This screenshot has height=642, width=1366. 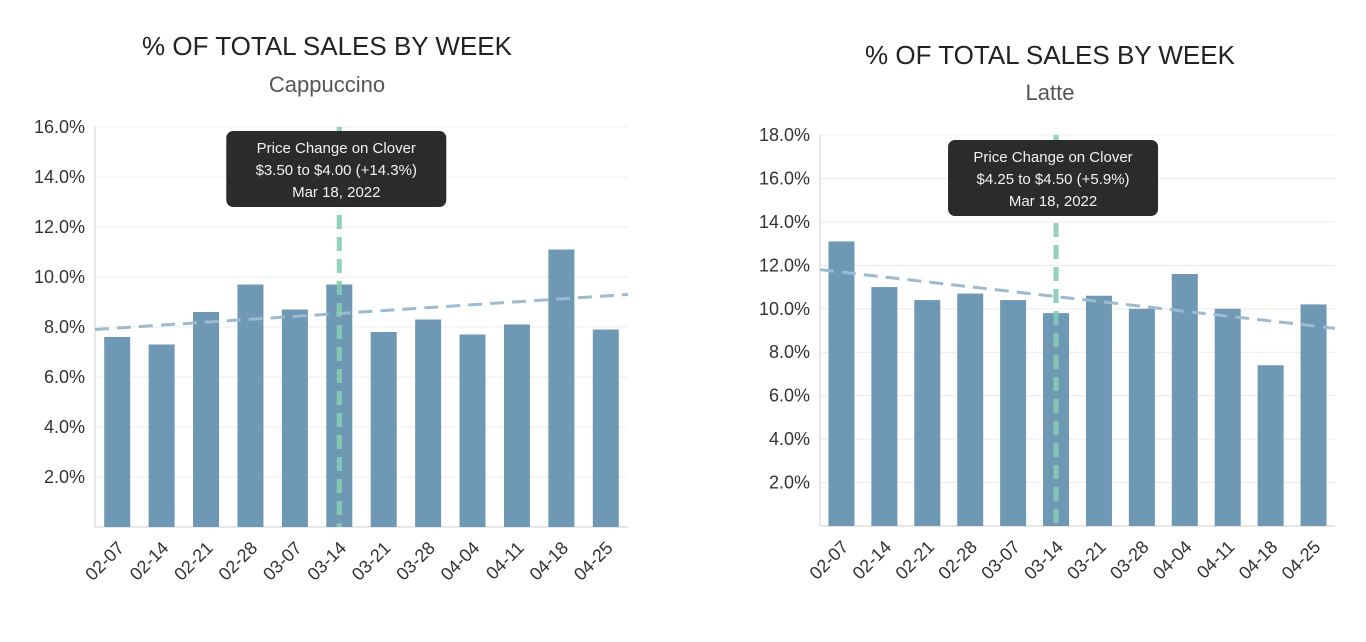 I want to click on annotation-text: $4.25 to $4.50 (+5.9%), so click(x=1053, y=179).